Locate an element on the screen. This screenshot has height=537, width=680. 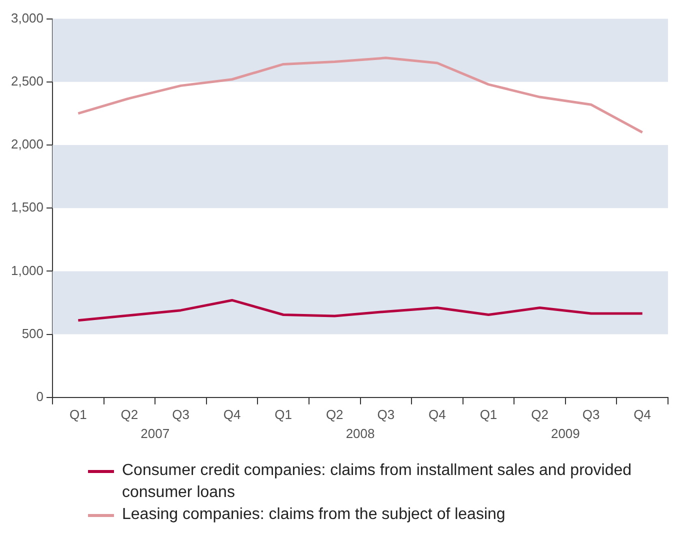
y-tick-label: 0 is located at coordinates (40, 396).